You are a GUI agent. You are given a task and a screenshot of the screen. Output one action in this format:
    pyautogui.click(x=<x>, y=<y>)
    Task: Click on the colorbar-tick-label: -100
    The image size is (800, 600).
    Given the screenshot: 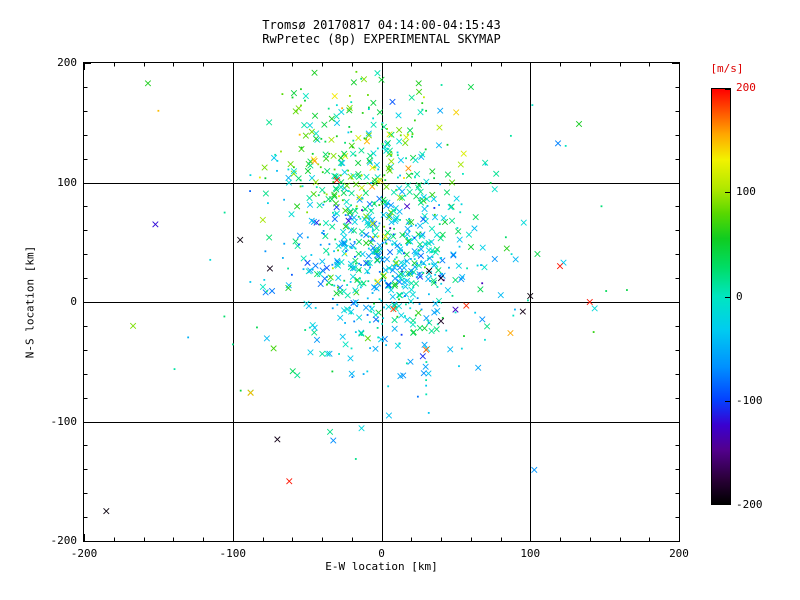 What is the action you would take?
    pyautogui.click(x=749, y=400)
    